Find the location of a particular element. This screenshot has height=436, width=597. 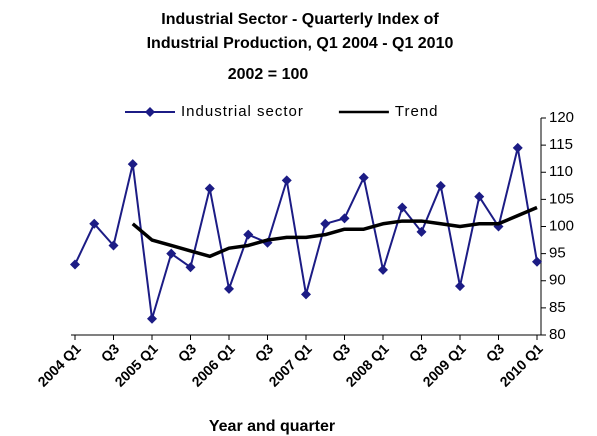

y-tick-label: 100 is located at coordinates (561, 225).